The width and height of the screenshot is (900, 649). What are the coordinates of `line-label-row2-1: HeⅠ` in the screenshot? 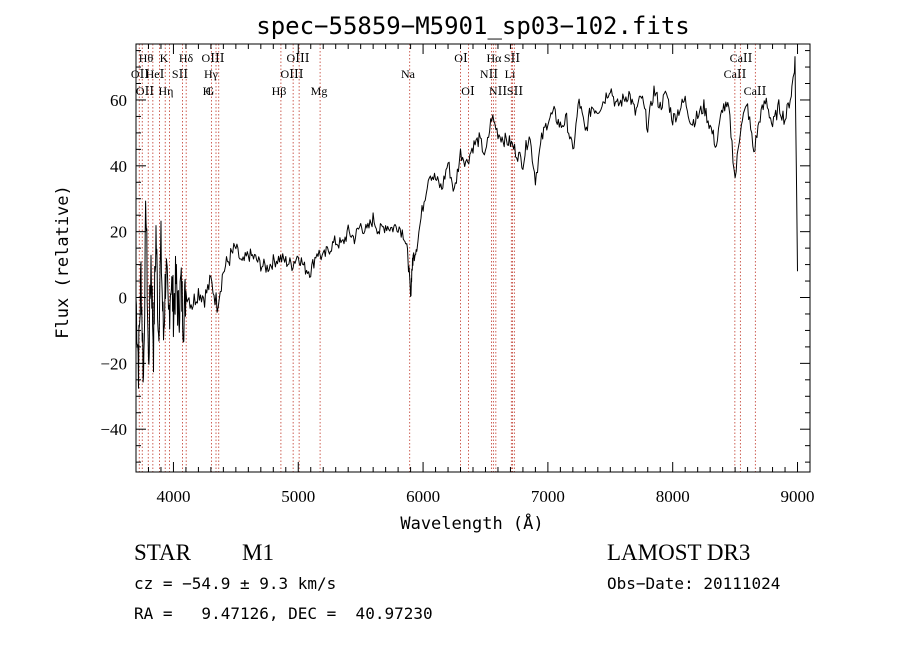 It's located at (155, 74).